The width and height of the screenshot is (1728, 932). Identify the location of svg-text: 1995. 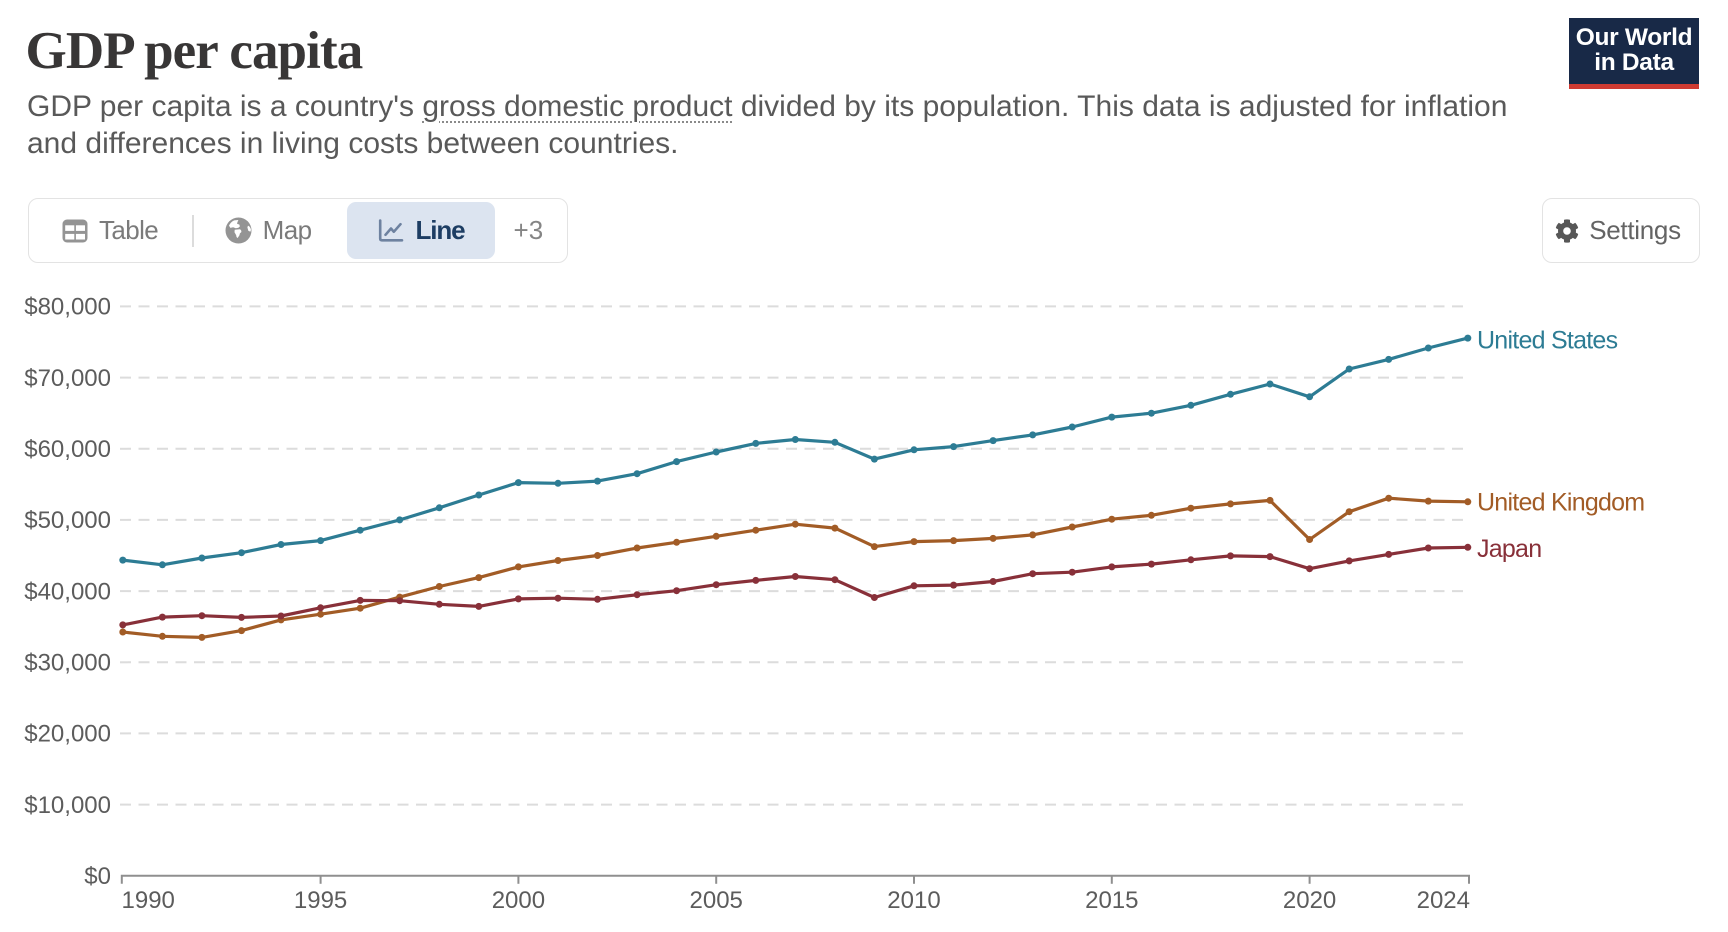
(320, 900).